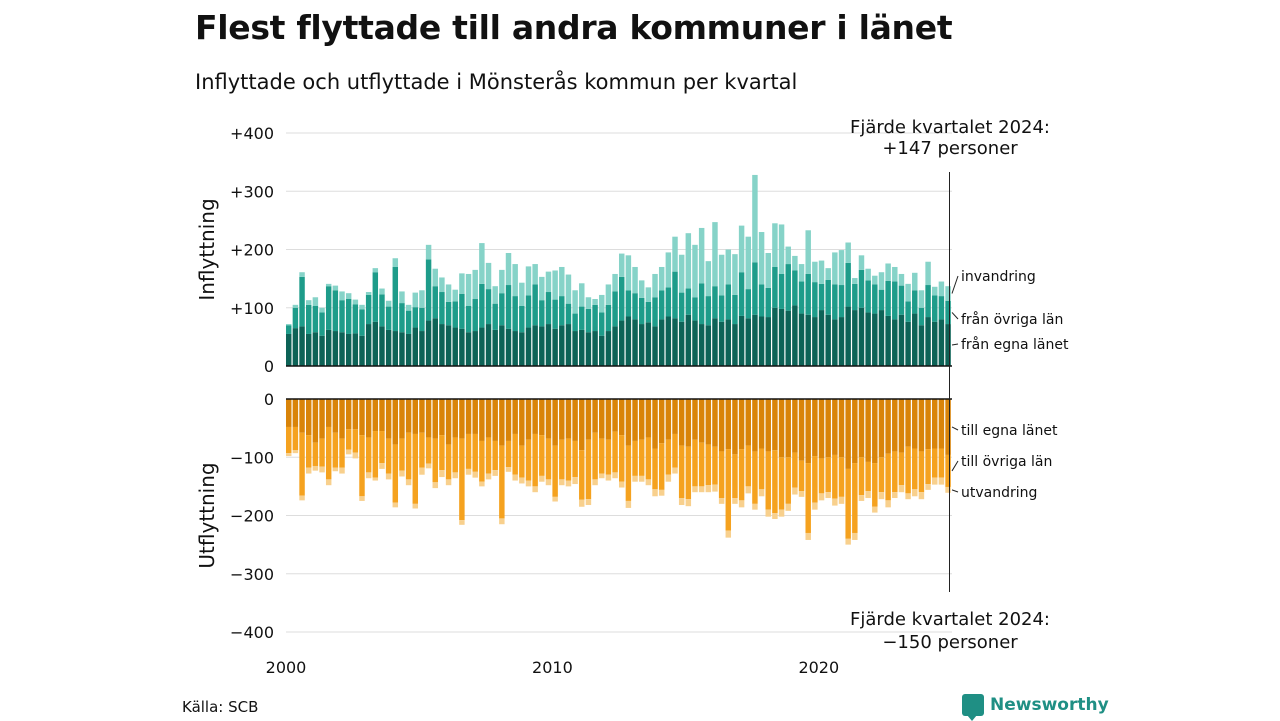  Describe the element at coordinates (252, 250) in the screenshot. I see `y-tick-label-inflow: +200` at that location.